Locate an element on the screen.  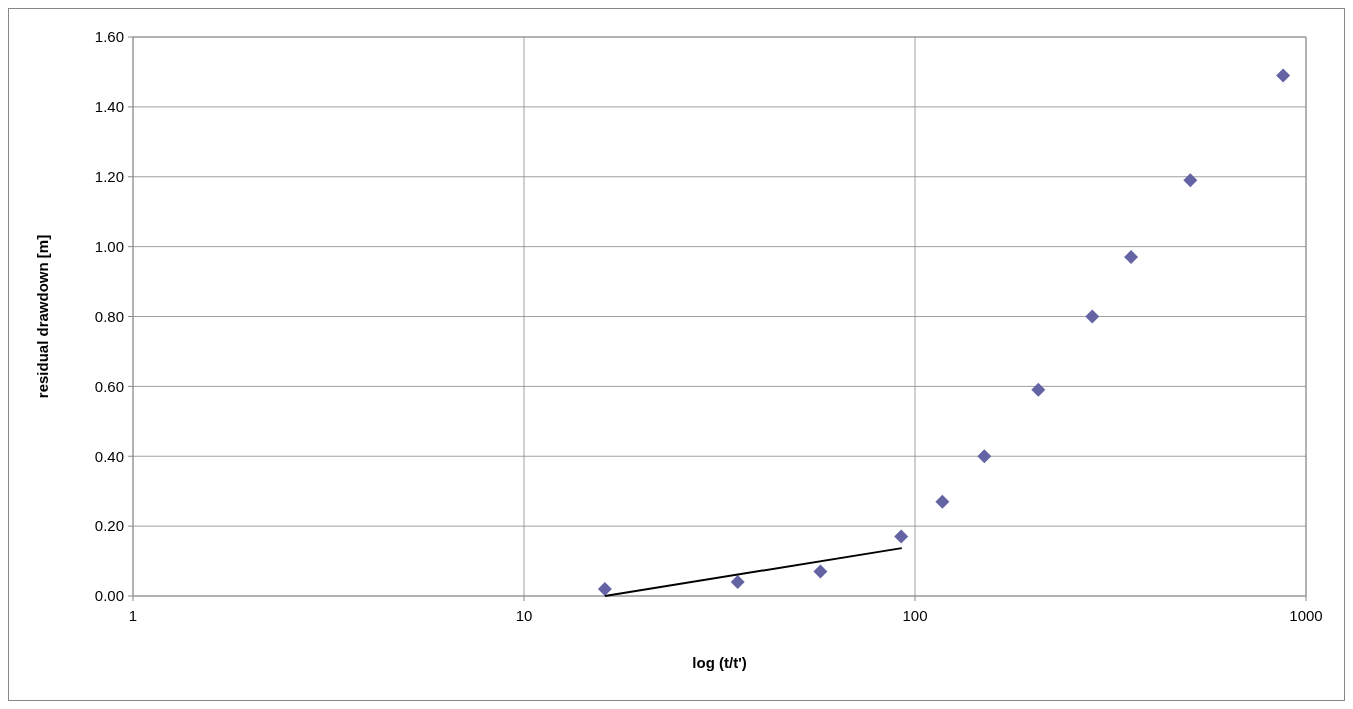
x-tick-label: 10 is located at coordinates (524, 615).